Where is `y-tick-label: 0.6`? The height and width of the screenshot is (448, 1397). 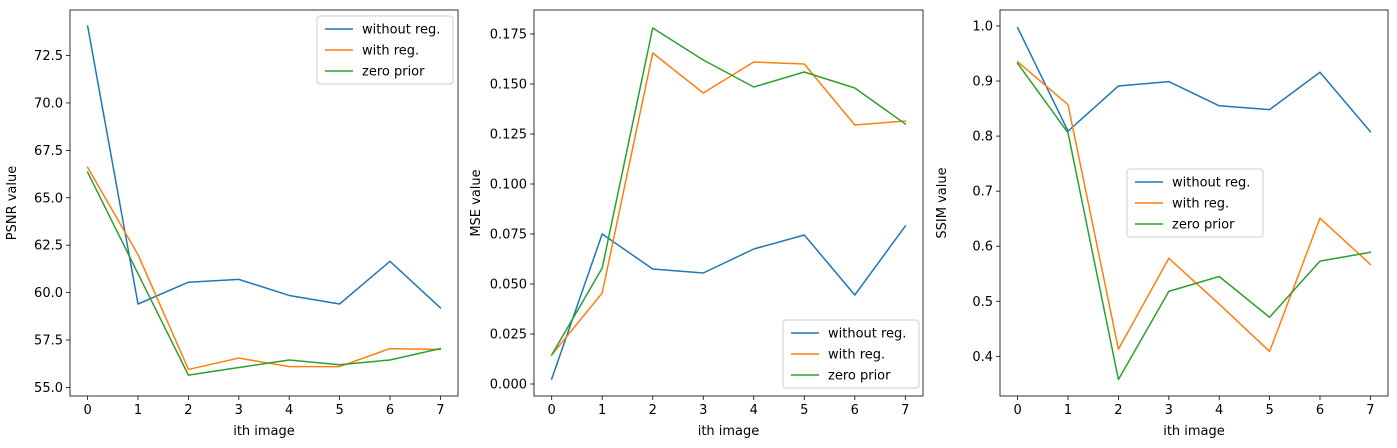
y-tick-label: 0.6 is located at coordinates (982, 247).